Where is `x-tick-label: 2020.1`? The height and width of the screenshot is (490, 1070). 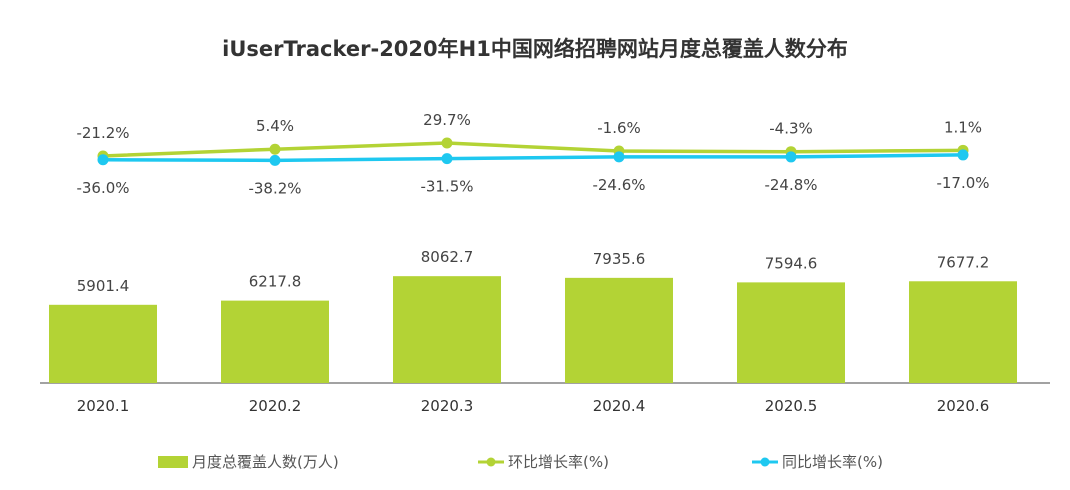 x-tick-label: 2020.1 is located at coordinates (103, 406).